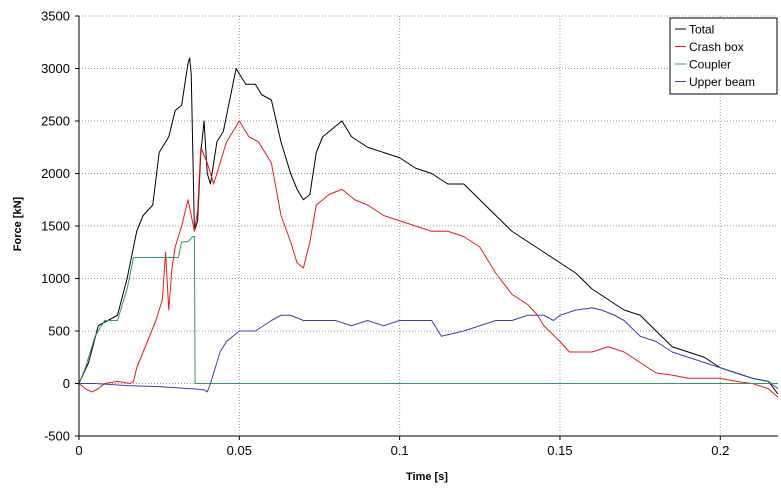 The image size is (781, 489). What do you see at coordinates (18, 223) in the screenshot?
I see `y-axis-title: Force [kN]` at bounding box center [18, 223].